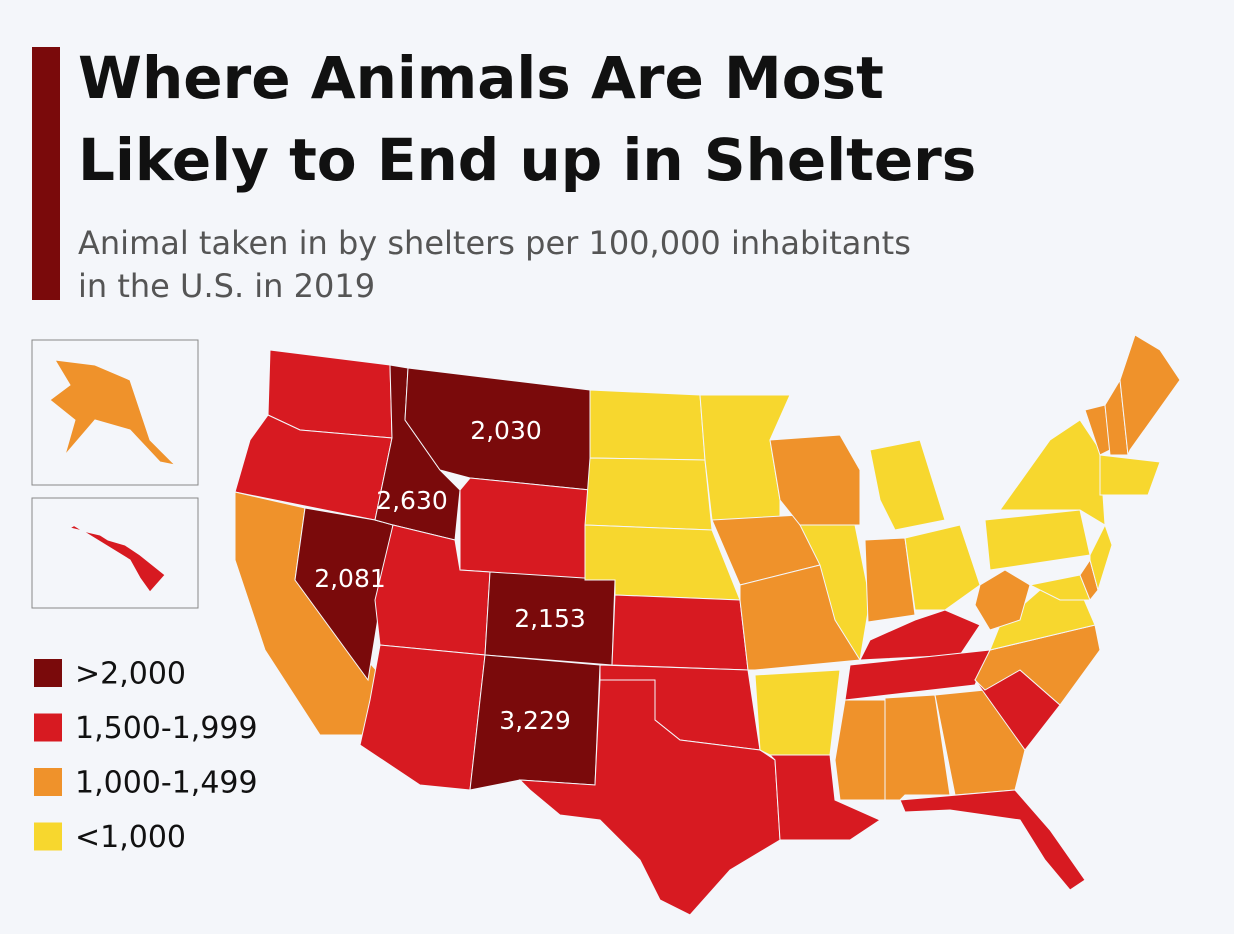  Describe the element at coordinates (46, 173) in the screenshot. I see `accent-bar` at that location.